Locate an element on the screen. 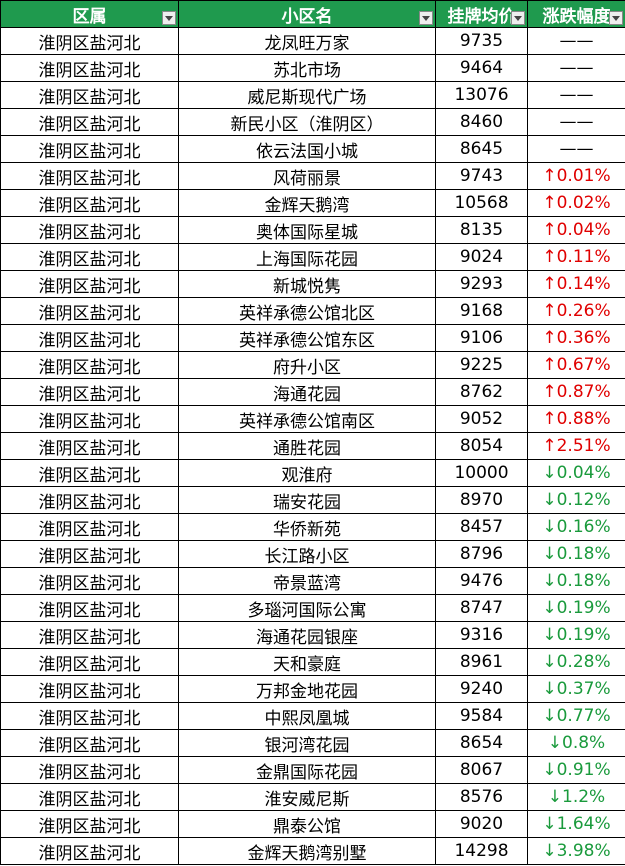 Image resolution: width=625 pixels, height=866 pixels. table-cell: 瑞安花园 is located at coordinates (307, 500).